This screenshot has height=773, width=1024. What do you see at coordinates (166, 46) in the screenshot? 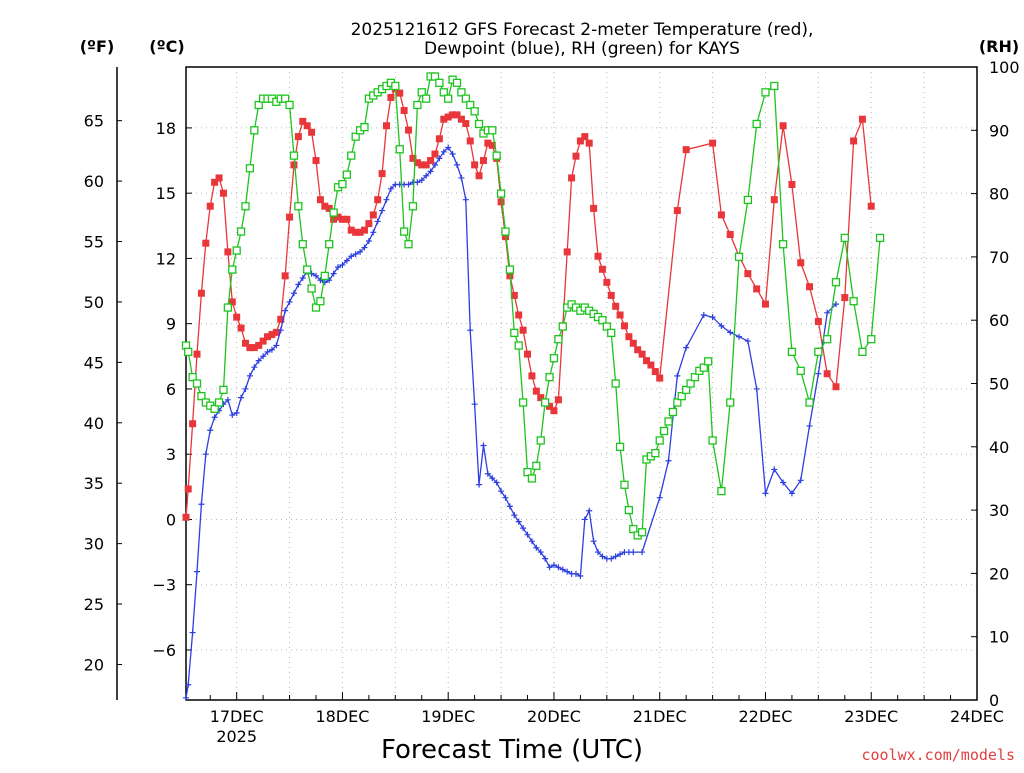
I see `unit-label-celsius: (ºC)` at bounding box center [166, 46].